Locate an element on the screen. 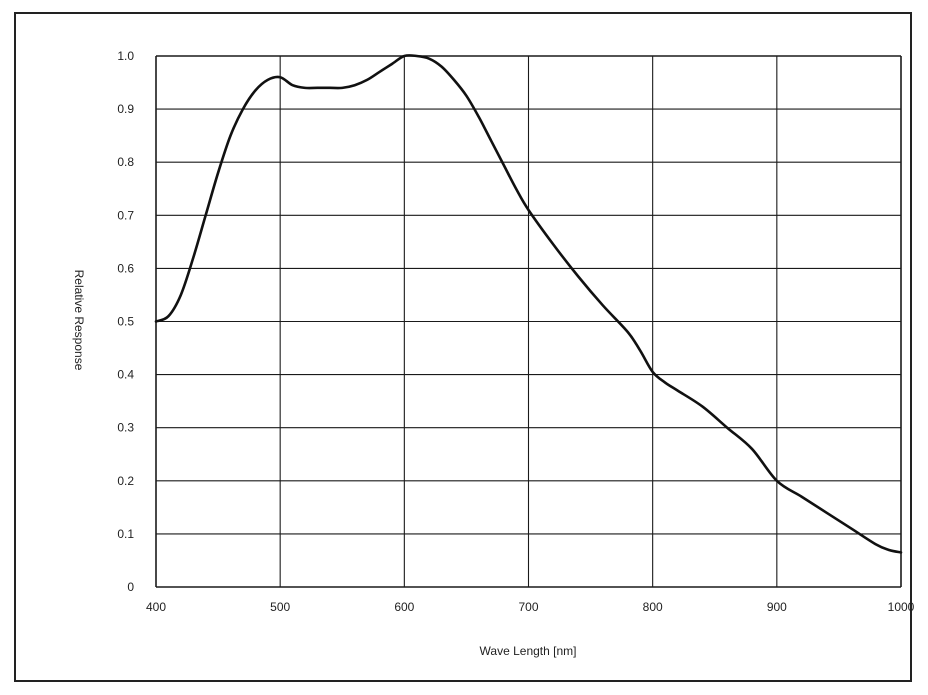  x-tick-label: 1000 is located at coordinates (901, 607).